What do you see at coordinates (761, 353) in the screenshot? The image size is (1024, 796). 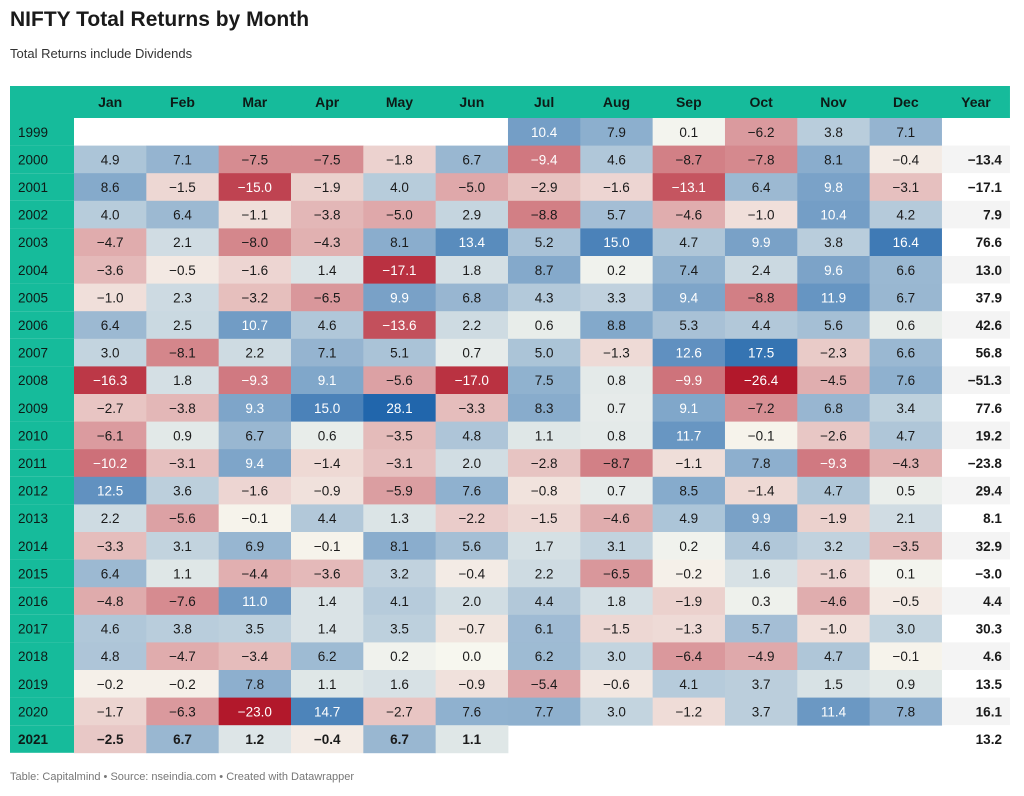 I see `cell-value: 17.5` at bounding box center [761, 353].